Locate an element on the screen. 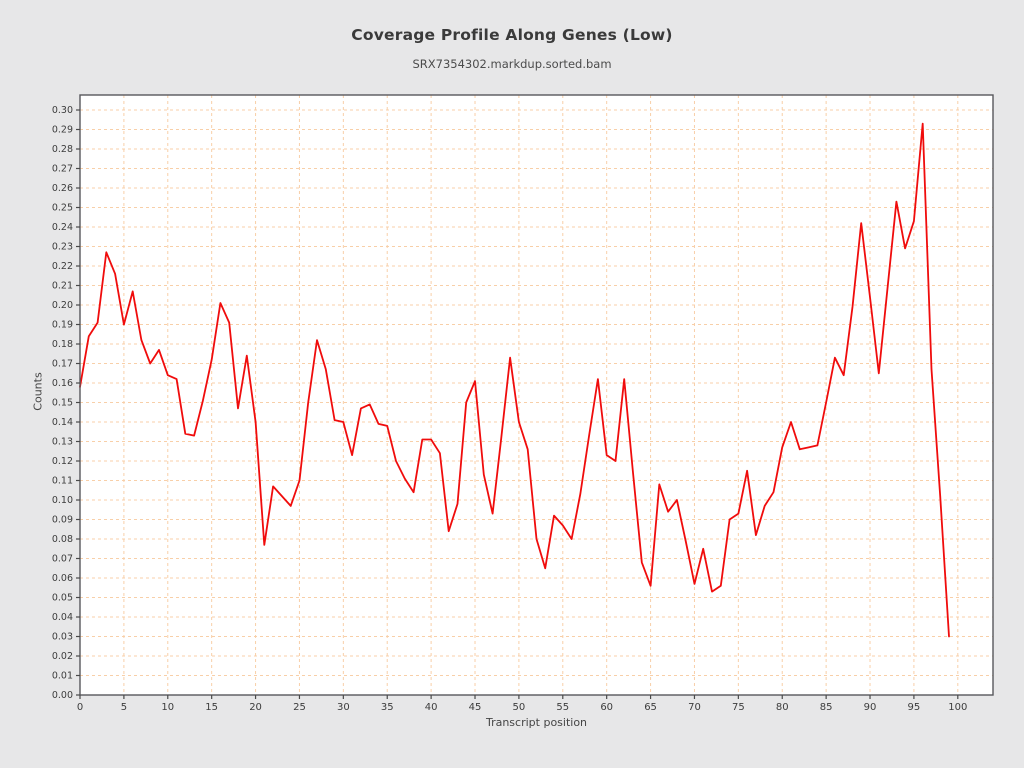  y-tick-label: 0.25 is located at coordinates (62, 208).